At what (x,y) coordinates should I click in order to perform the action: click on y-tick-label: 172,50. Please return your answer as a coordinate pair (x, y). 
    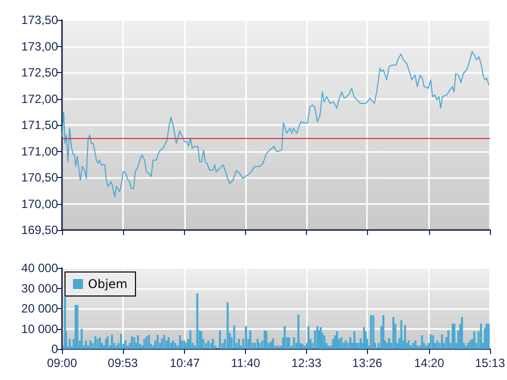
    Looking at the image, I should click on (39, 73).